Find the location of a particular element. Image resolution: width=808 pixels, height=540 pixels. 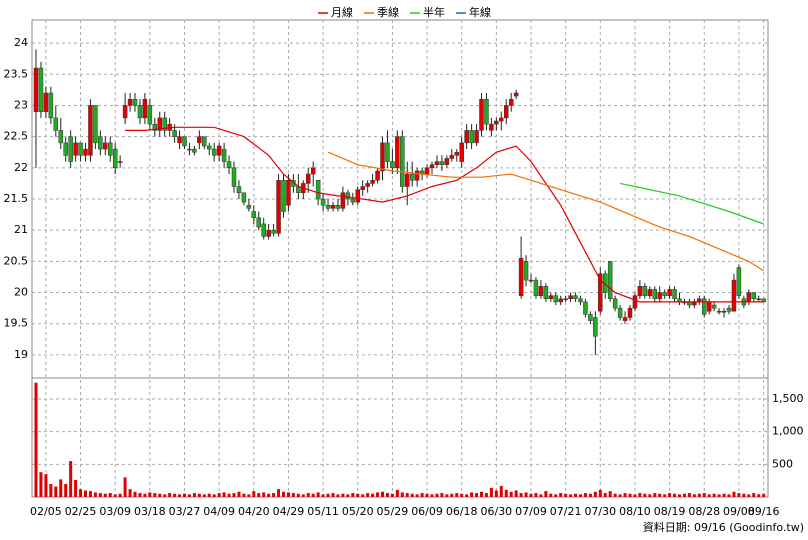

y-tick-label: 22.5 is located at coordinates (16, 136).